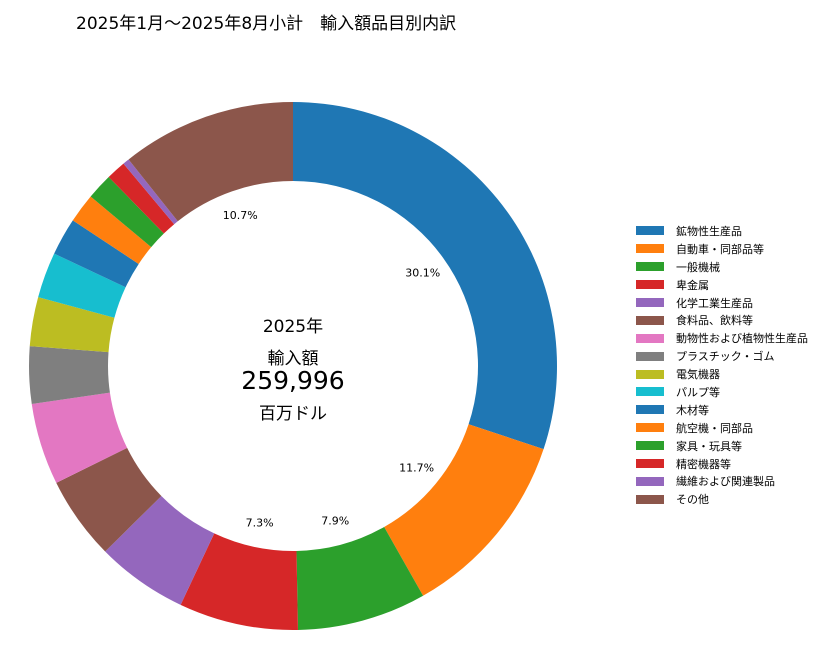 The width and height of the screenshot is (822, 651). What do you see at coordinates (692, 285) in the screenshot?
I see `legend-label: 卑金属` at bounding box center [692, 285].